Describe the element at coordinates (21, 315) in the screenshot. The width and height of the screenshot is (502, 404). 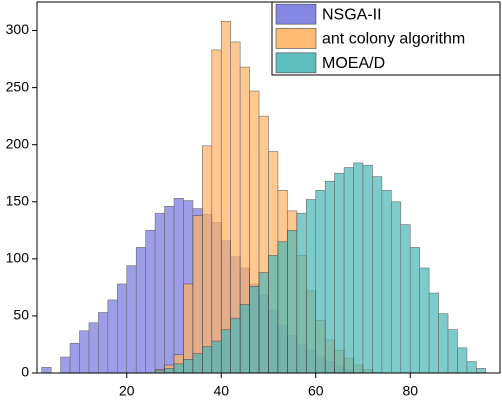
I see `y-tick-label: 50` at that location.